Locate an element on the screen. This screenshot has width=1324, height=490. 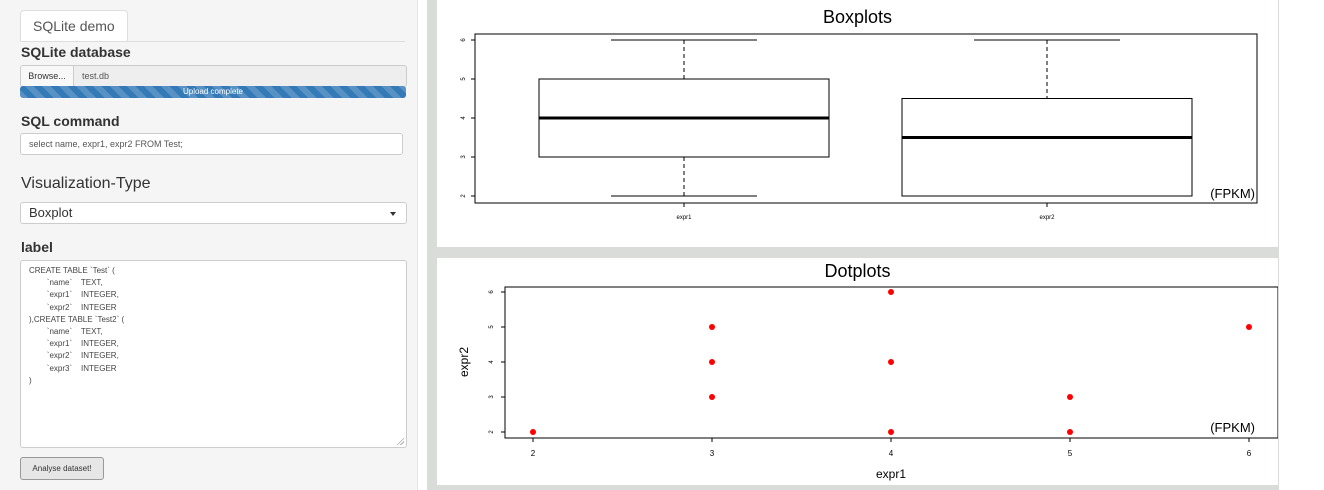
dotplot-y-tick-label: 5 is located at coordinates (492, 327).